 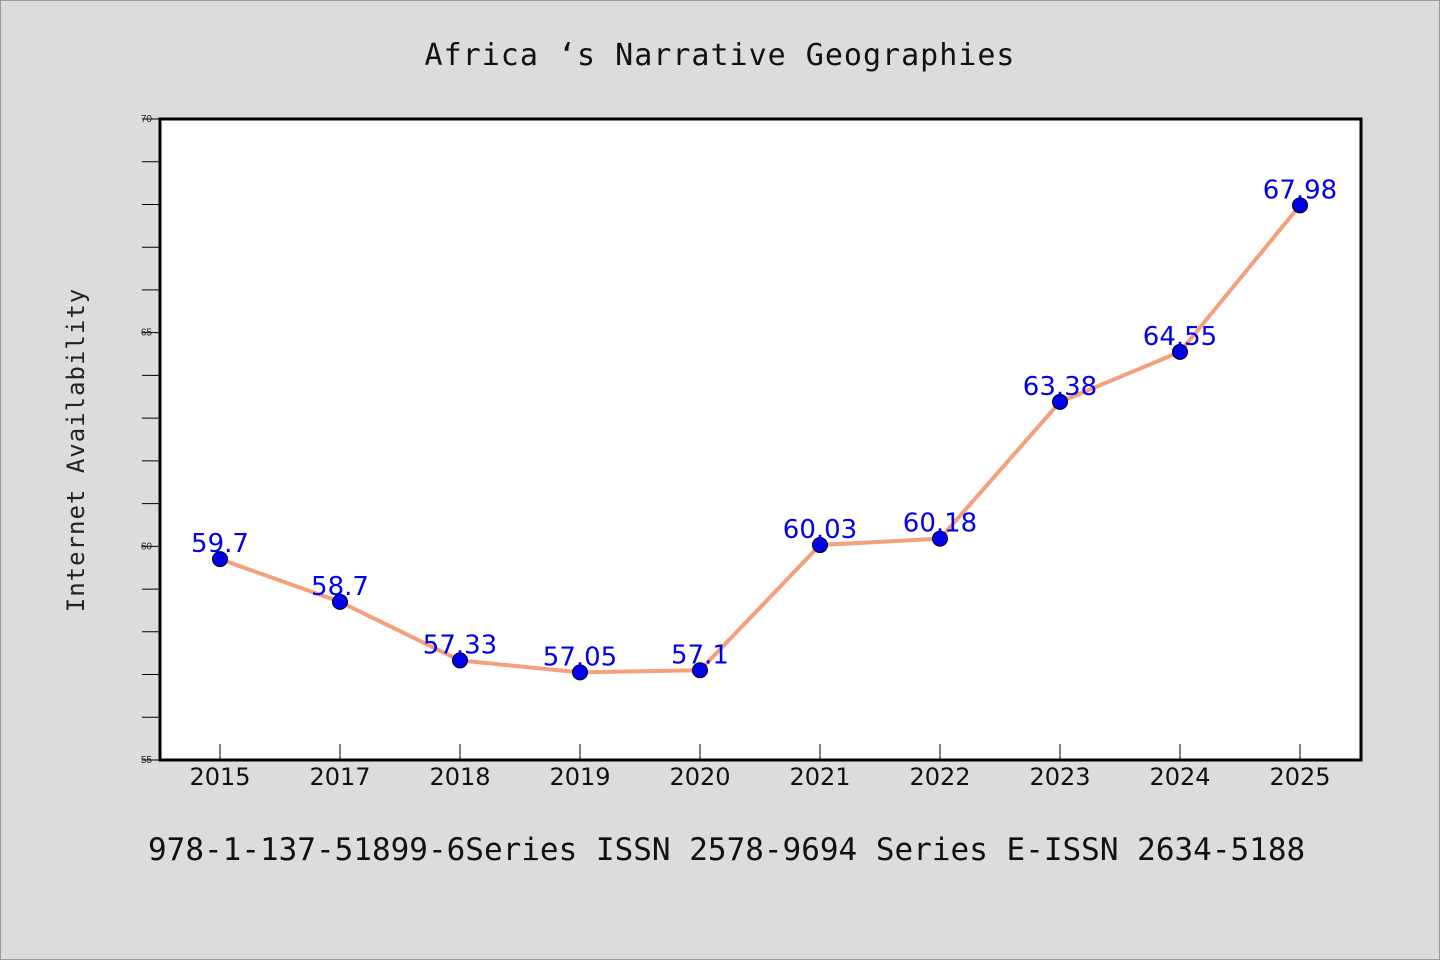 I want to click on data-label: 59.7, so click(x=220, y=544).